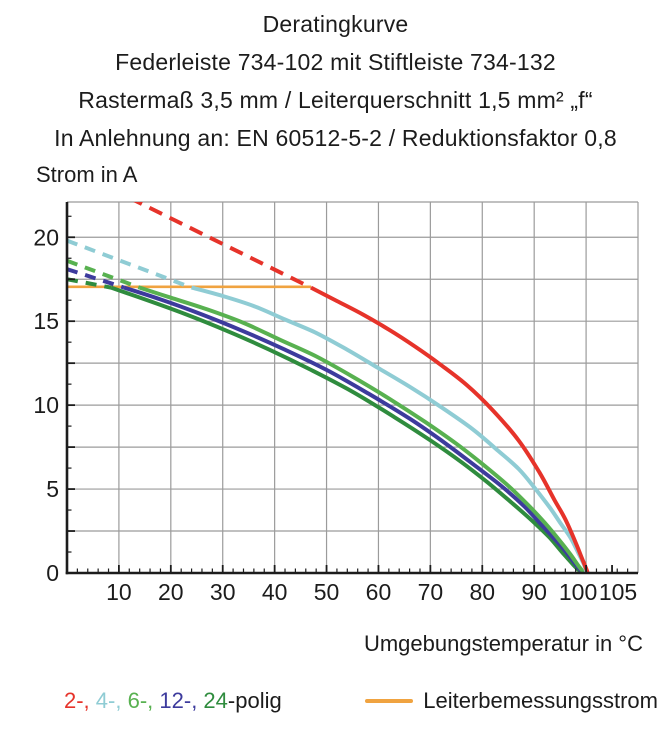 This screenshot has width=671, height=732. I want to click on x-tick-label: 20, so click(171, 592).